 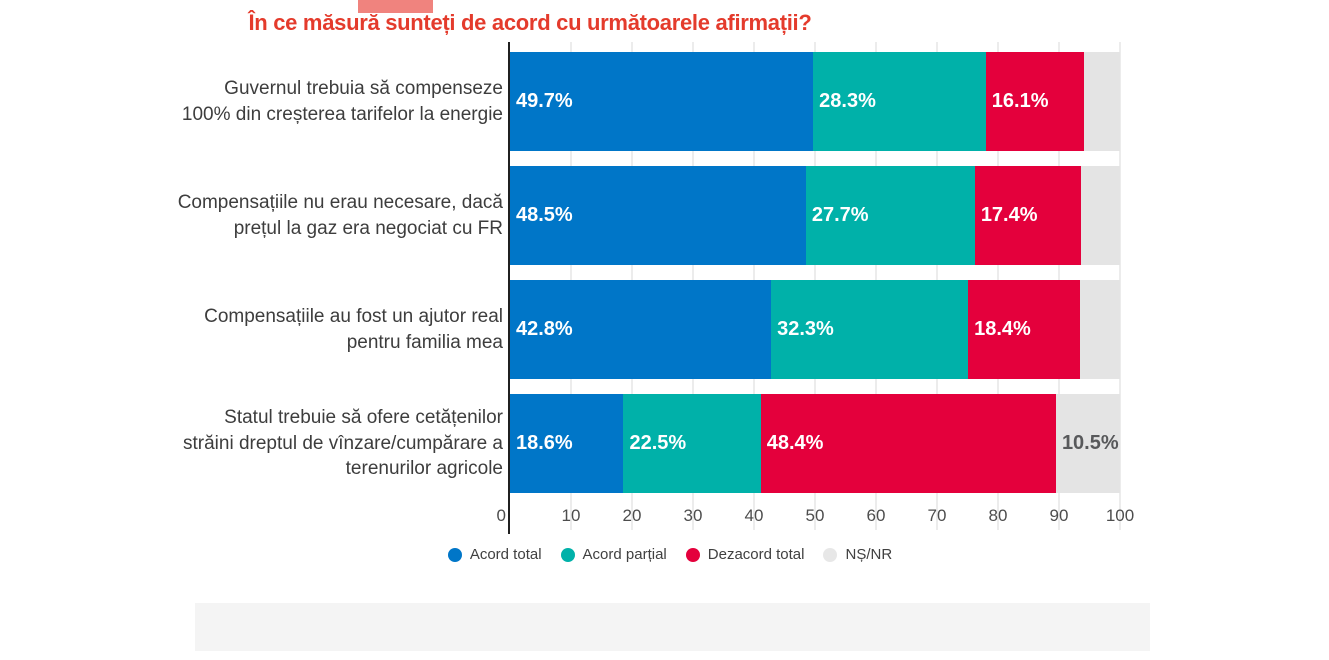 I want to click on bar-segment-dezacord-total: 17.4%, so click(x=1027, y=215).